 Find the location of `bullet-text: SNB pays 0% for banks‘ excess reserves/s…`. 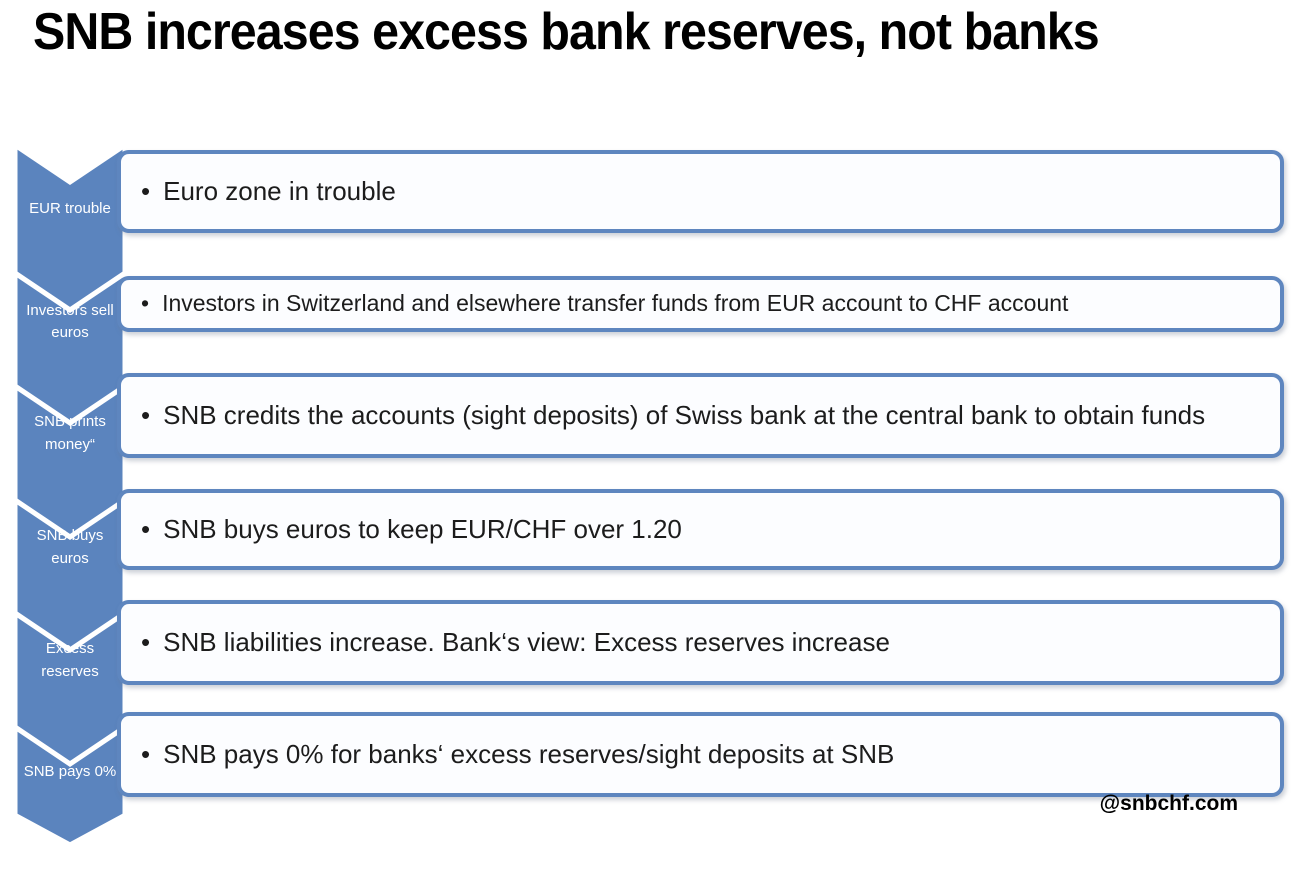

bullet-text: SNB pays 0% for banks‘ excess reserves/s… is located at coordinates (522, 755).